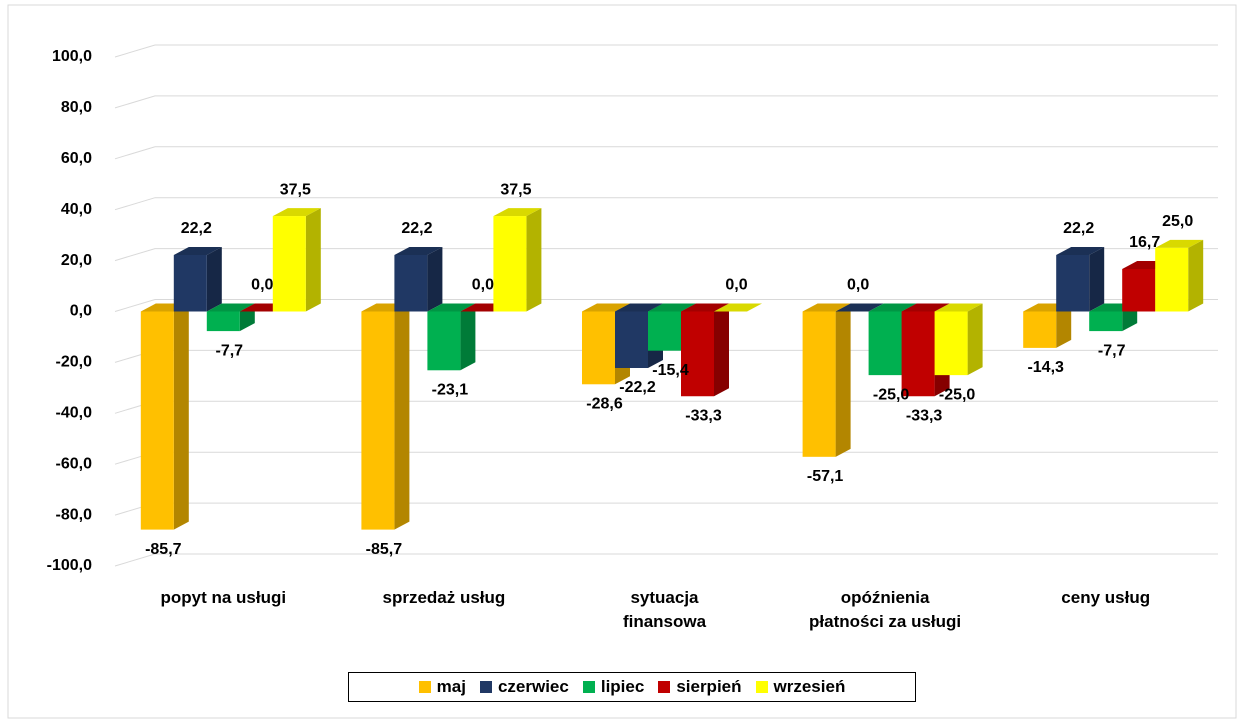 This screenshot has width=1245, height=725. Describe the element at coordinates (515, 189) in the screenshot. I see `data-label: 37,5` at that location.